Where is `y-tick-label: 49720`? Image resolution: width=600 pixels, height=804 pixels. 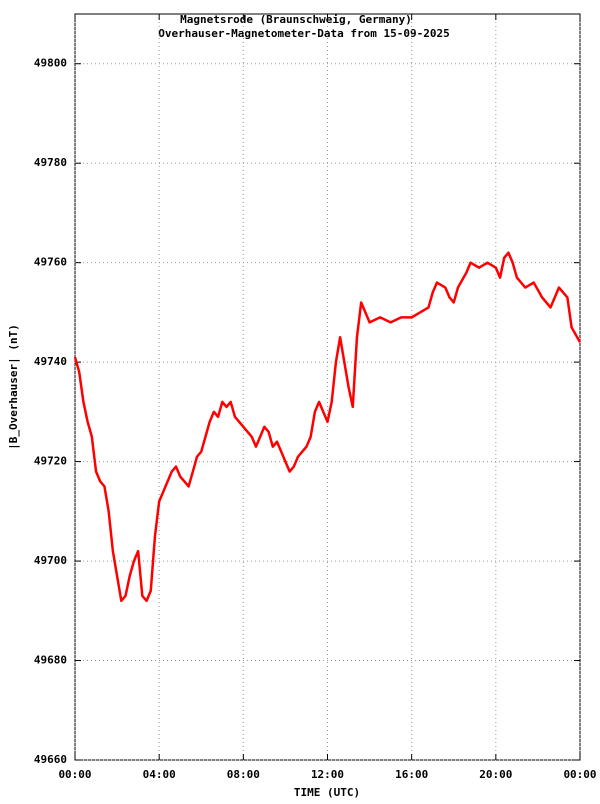 y-tick-label: 49720 is located at coordinates (50, 461).